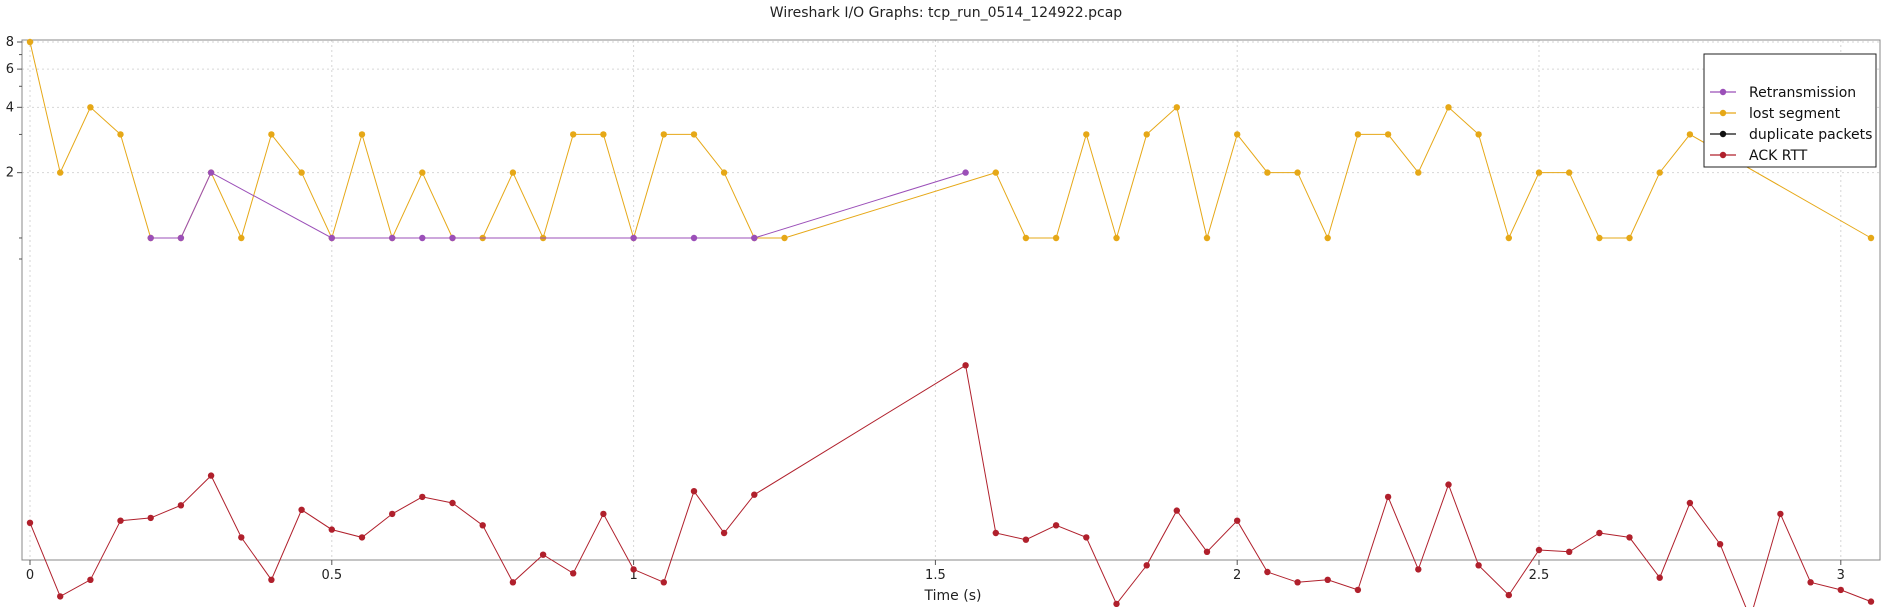 Image resolution: width=1892 pixels, height=607 pixels. What do you see at coordinates (1791, 135) in the screenshot?
I see `legend-entry: duplicate packets` at bounding box center [1791, 135].